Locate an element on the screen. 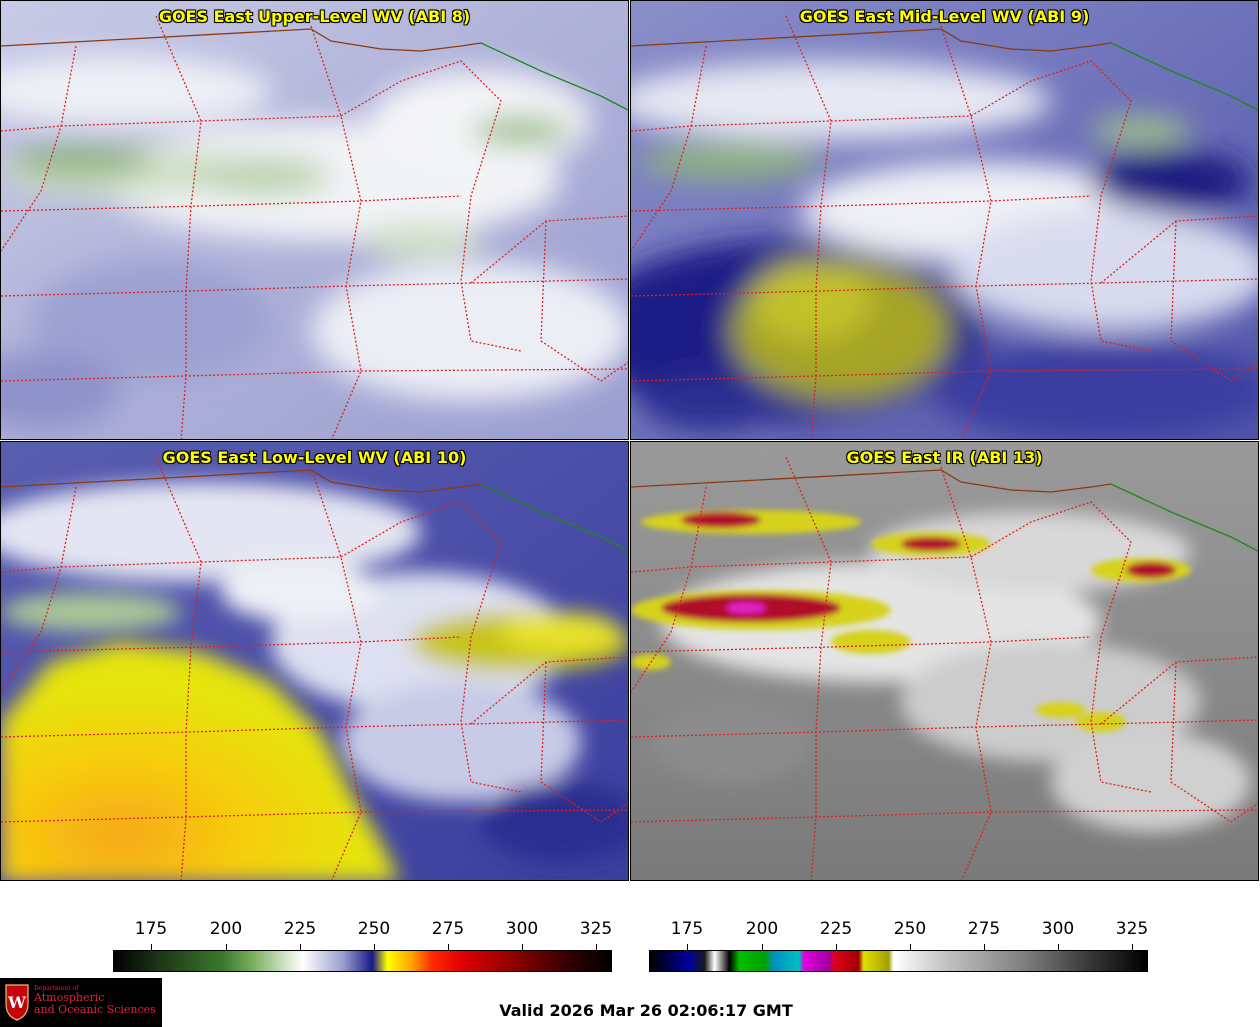 This screenshot has width=1260, height=1027. logo-line-3: and Oceanic Sciences is located at coordinates (95, 1009).